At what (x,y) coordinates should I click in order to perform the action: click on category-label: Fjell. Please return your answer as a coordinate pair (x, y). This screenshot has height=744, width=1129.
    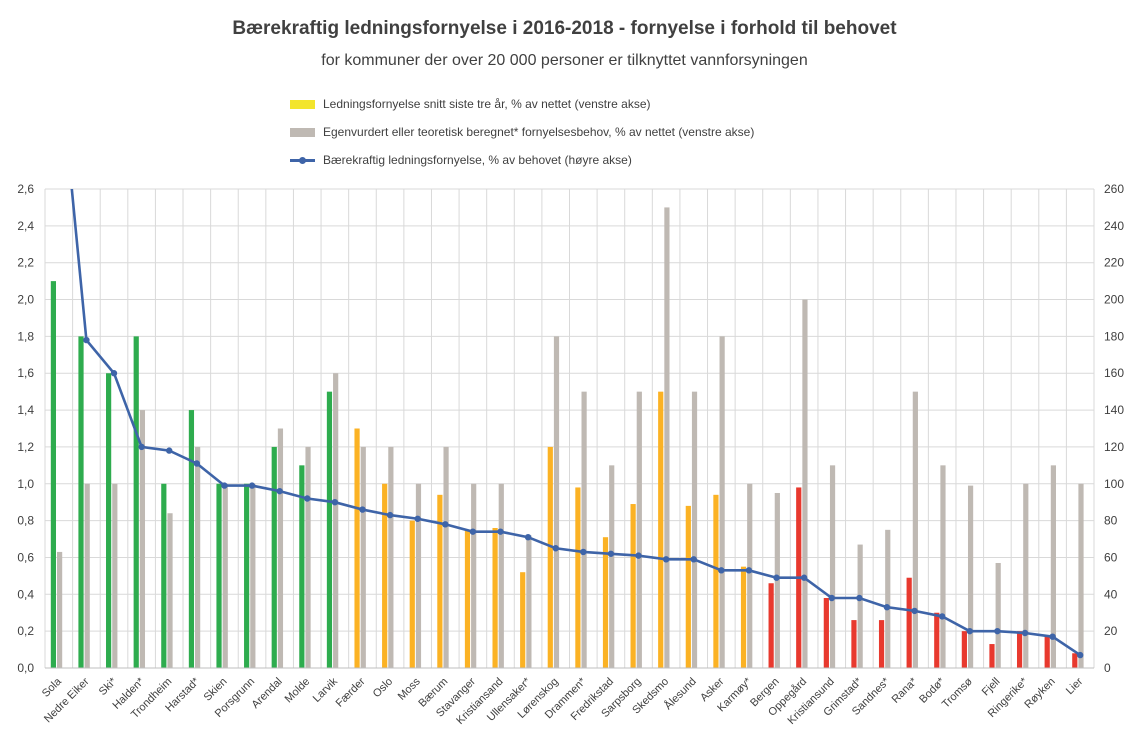
    Looking at the image, I should click on (991, 687).